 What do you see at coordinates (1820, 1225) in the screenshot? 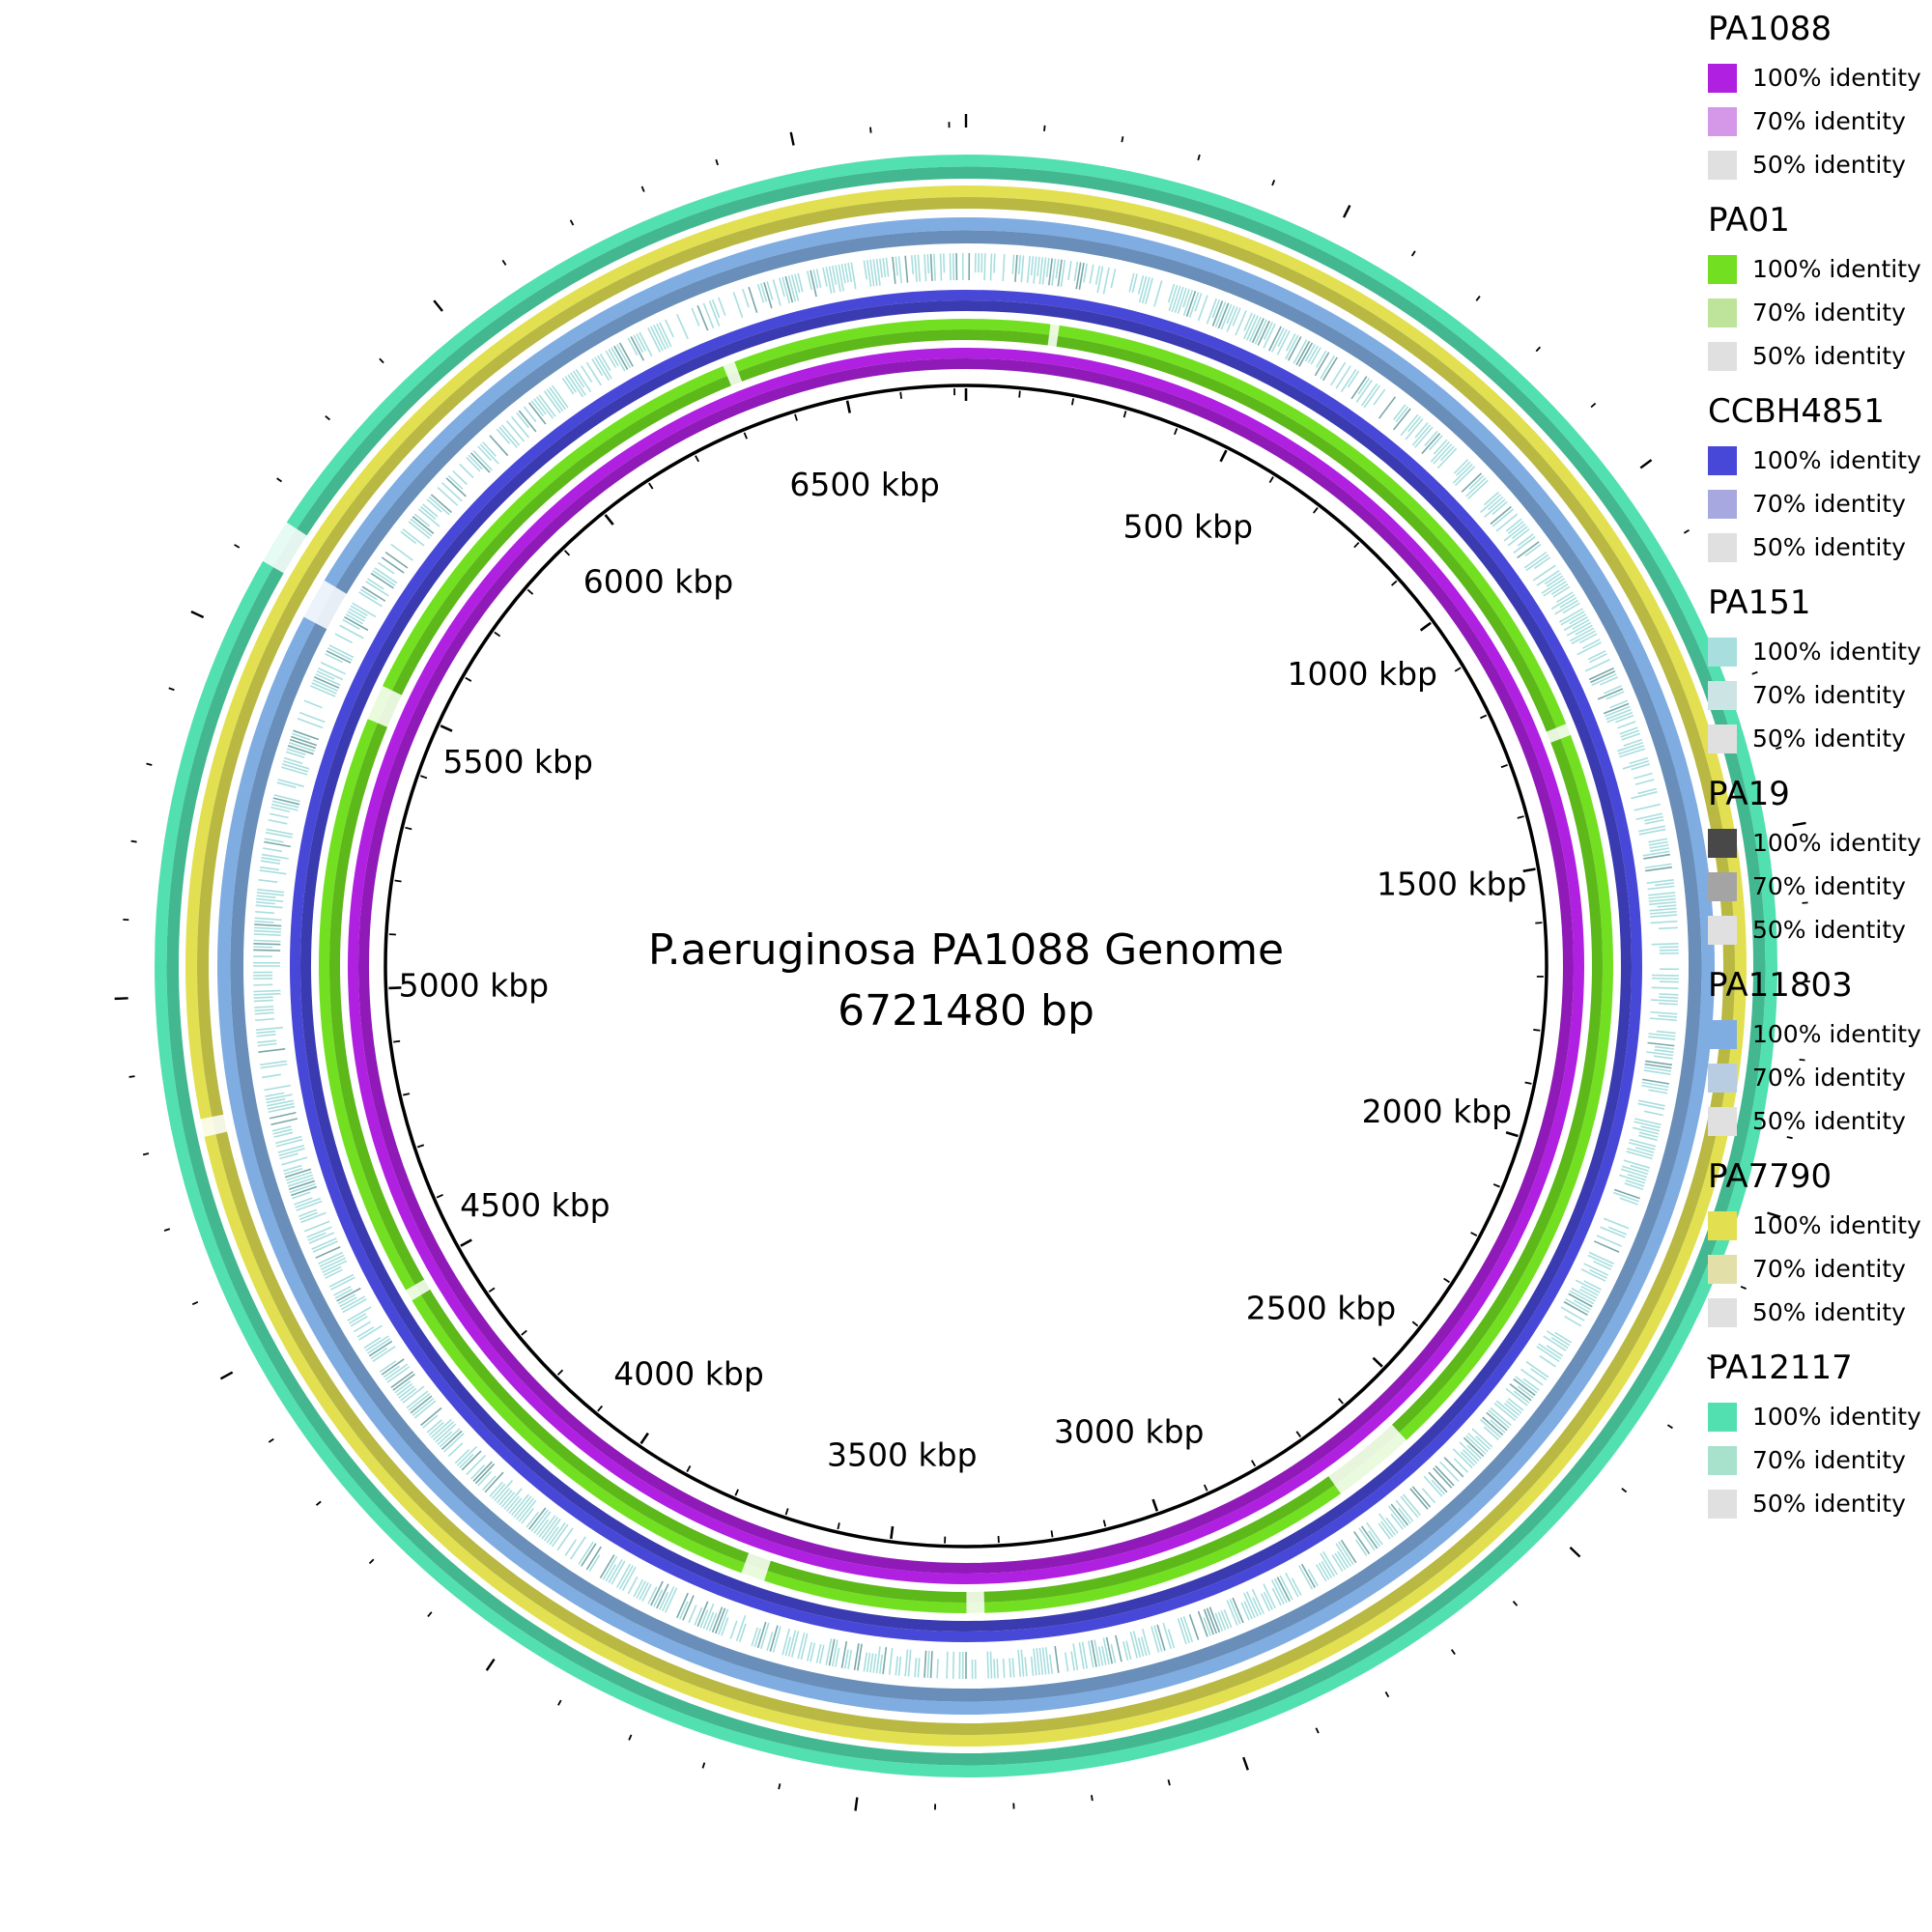
I see `legend-entry: 100% identity` at bounding box center [1820, 1225].